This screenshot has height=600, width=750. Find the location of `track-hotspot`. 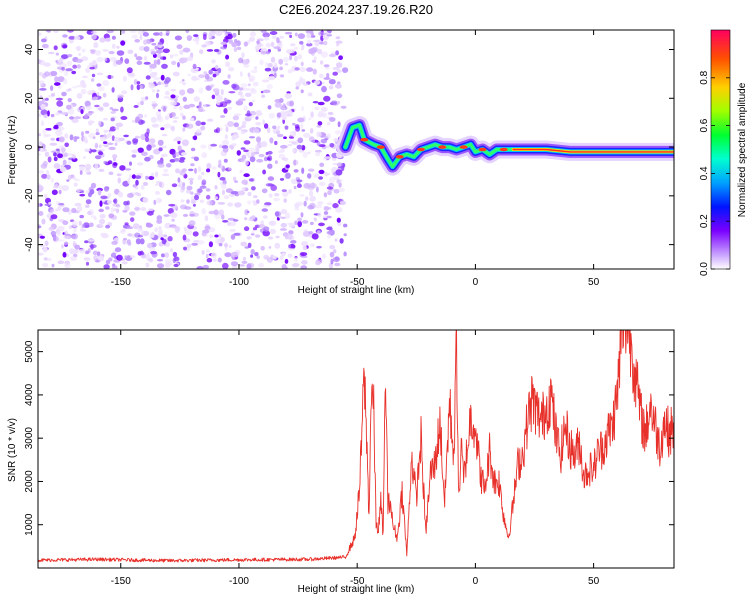

track-hotspot is located at coordinates (399, 157).